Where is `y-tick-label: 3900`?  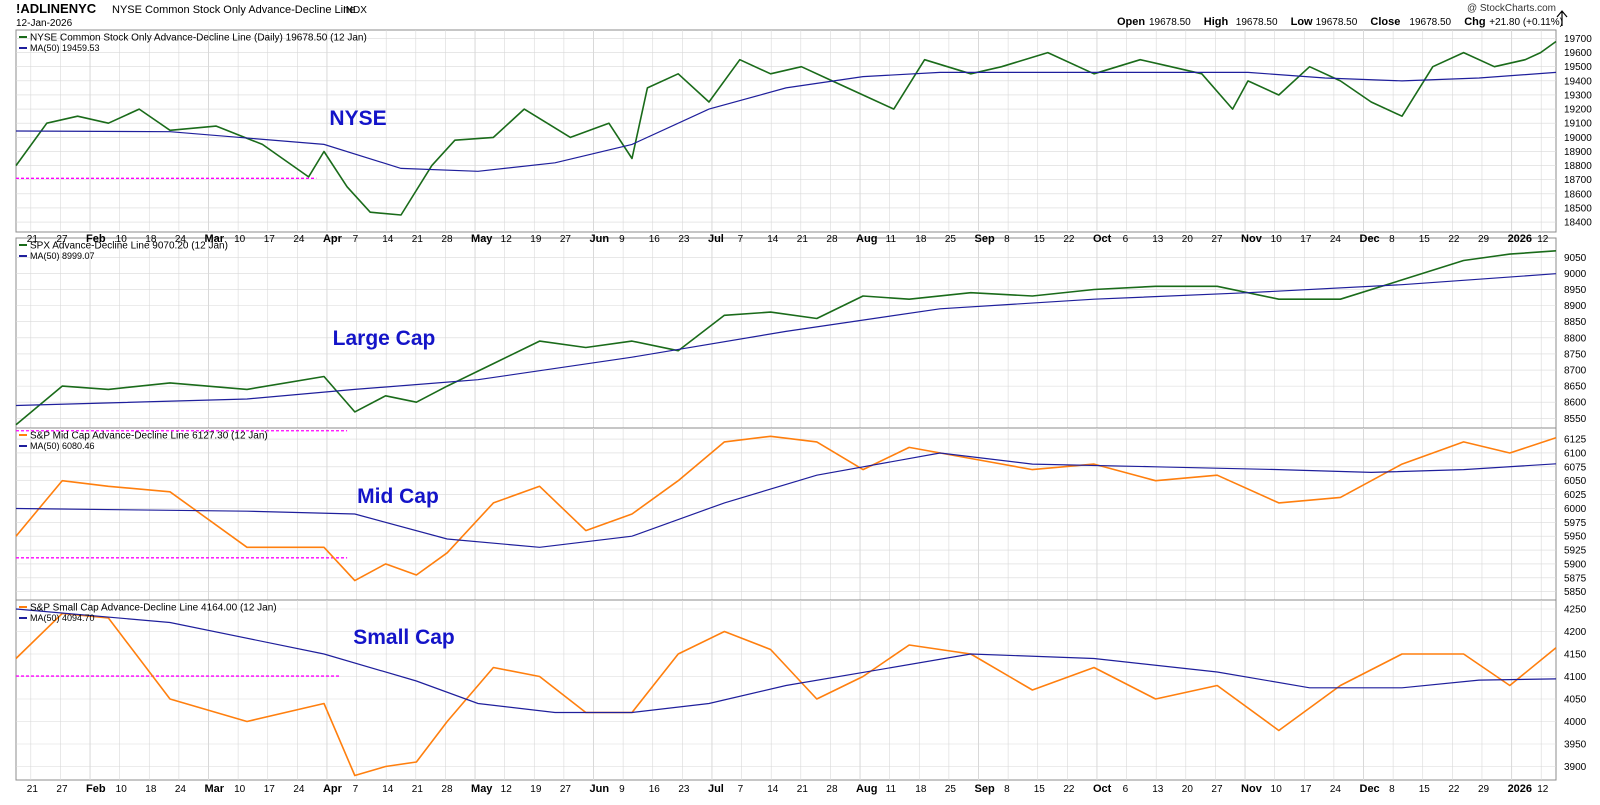
y-tick-label: 3900 is located at coordinates (1575, 767).